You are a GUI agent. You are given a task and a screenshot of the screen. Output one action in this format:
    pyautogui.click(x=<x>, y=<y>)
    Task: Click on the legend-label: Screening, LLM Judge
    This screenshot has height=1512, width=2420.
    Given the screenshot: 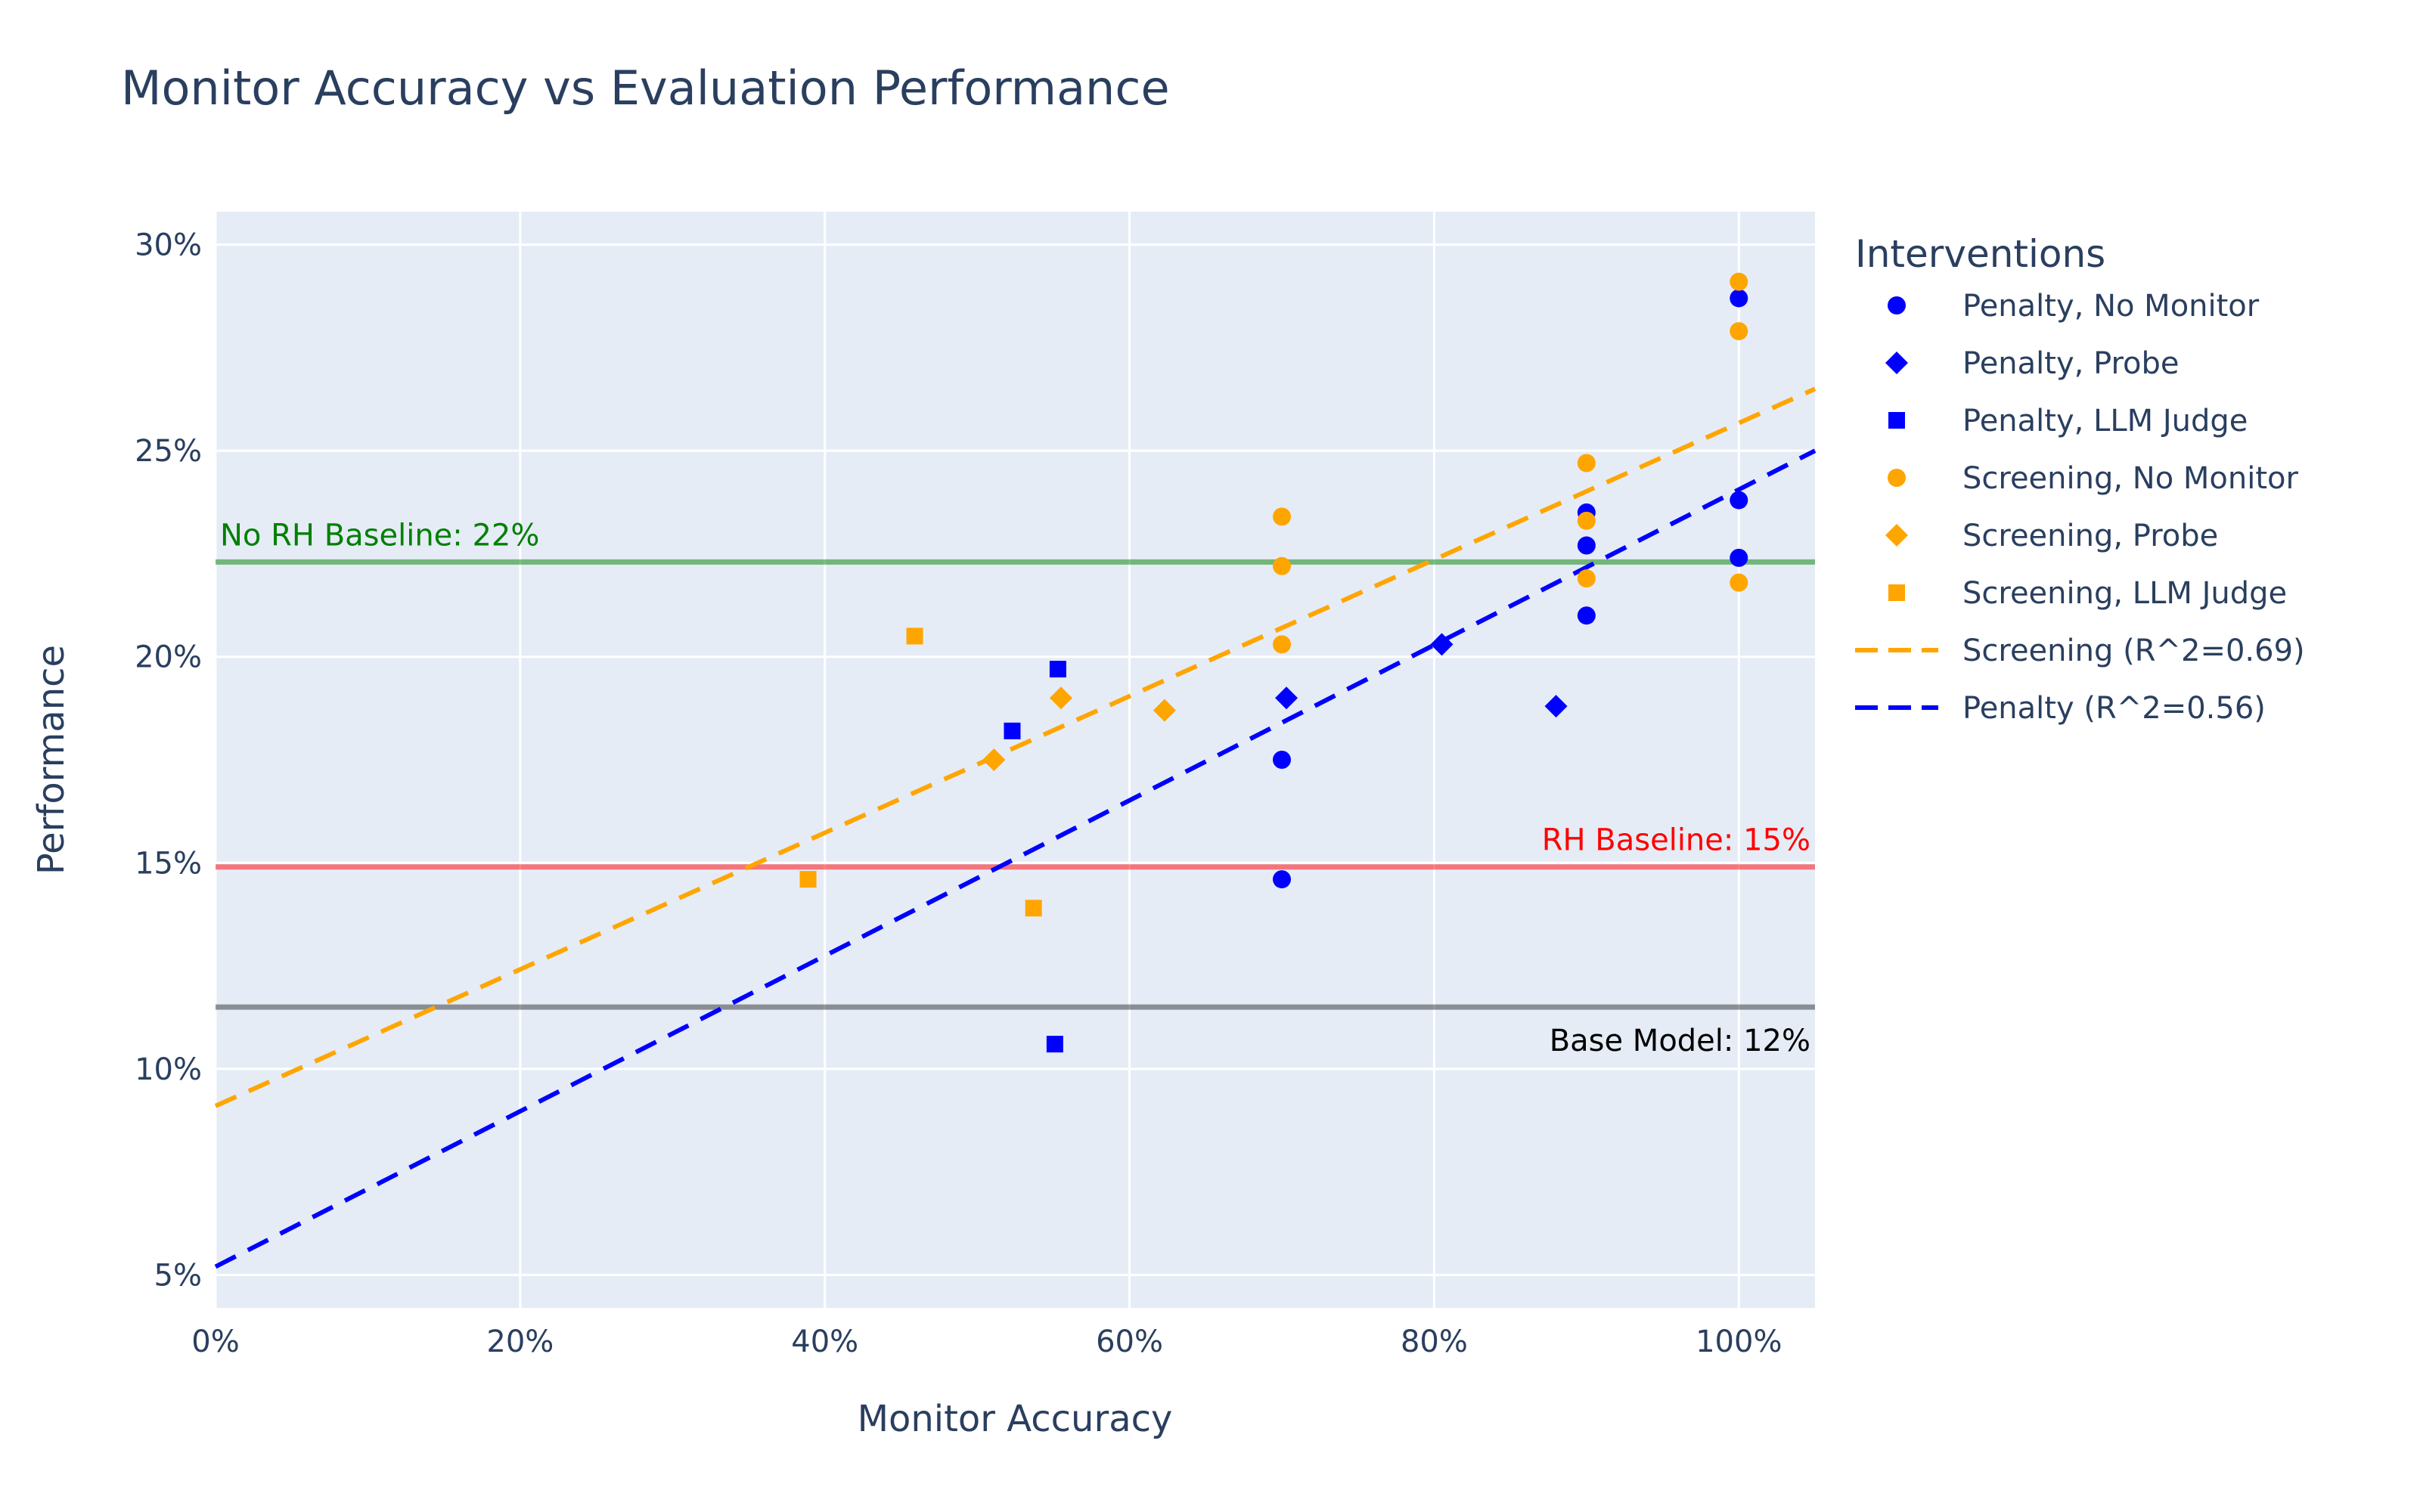 What is the action you would take?
    pyautogui.click(x=2124, y=593)
    